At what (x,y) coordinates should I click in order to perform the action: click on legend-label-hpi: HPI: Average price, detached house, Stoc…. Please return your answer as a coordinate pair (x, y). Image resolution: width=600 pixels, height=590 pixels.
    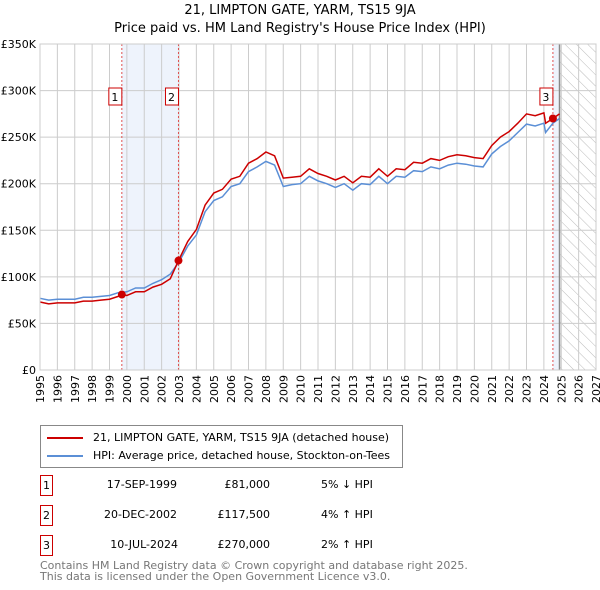
    Looking at the image, I should click on (242, 455).